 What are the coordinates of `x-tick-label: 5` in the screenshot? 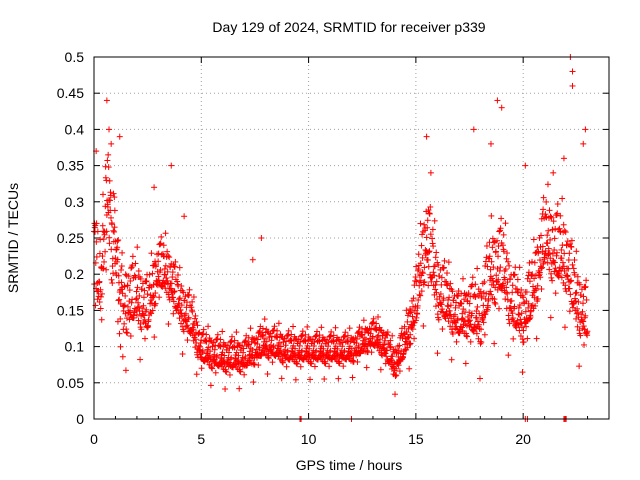 It's located at (201, 439).